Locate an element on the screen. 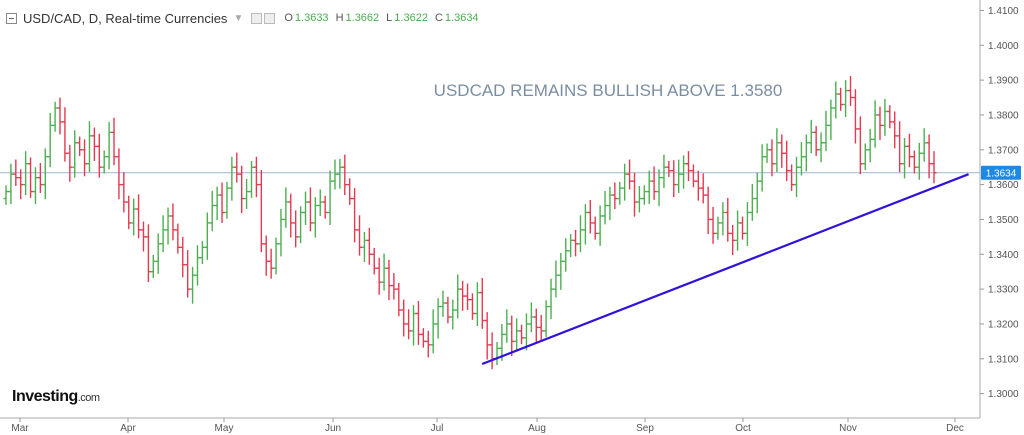  chevron-down-icon: ▼ is located at coordinates (238, 18).